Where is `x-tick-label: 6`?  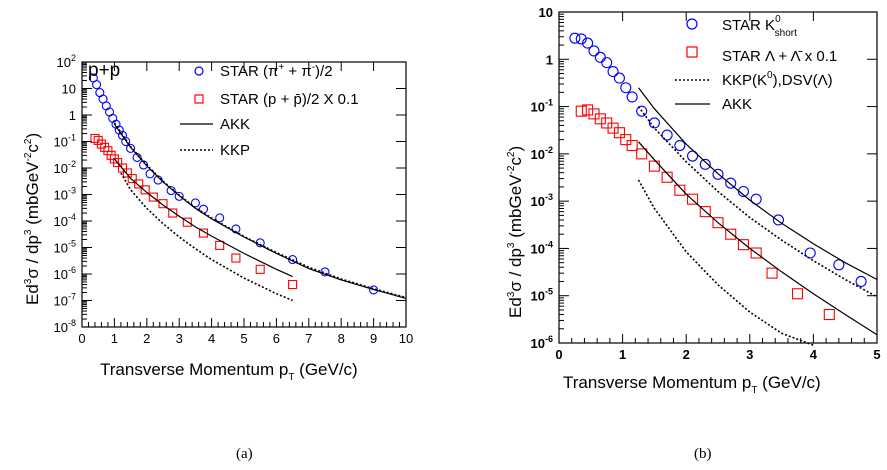
x-tick-label: 6 is located at coordinates (276, 338).